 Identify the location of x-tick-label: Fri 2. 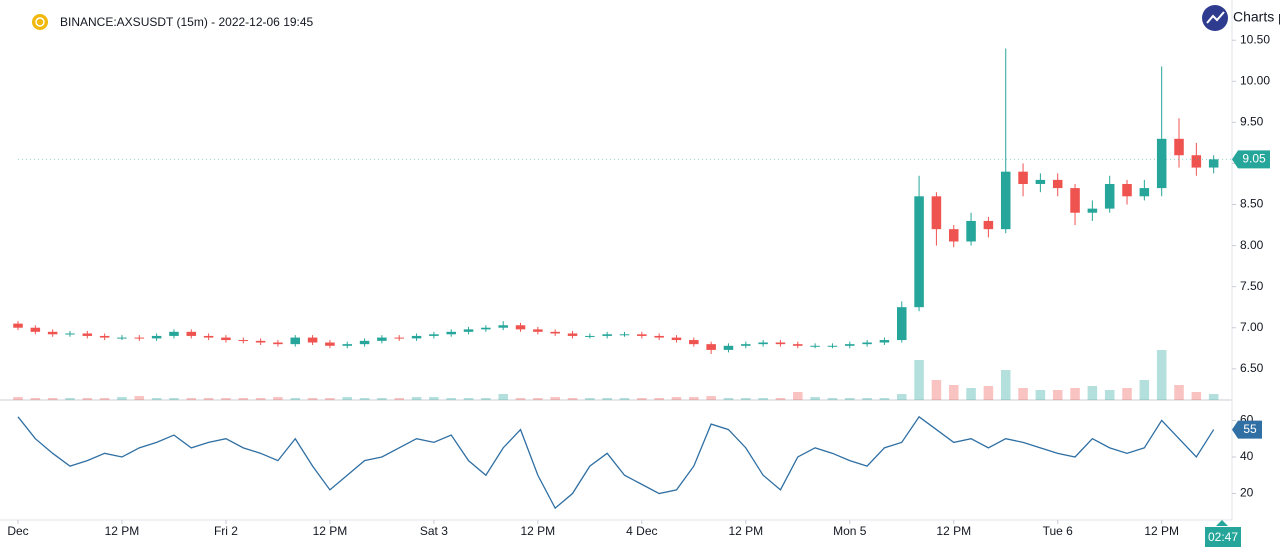
(226, 531).